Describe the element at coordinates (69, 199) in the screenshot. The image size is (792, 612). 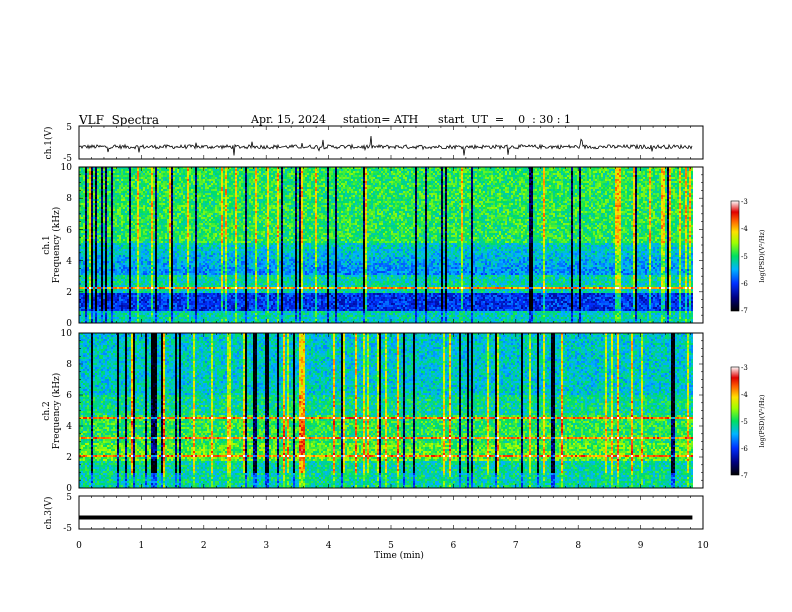
I see `ch1-ftick-8: 8` at that location.